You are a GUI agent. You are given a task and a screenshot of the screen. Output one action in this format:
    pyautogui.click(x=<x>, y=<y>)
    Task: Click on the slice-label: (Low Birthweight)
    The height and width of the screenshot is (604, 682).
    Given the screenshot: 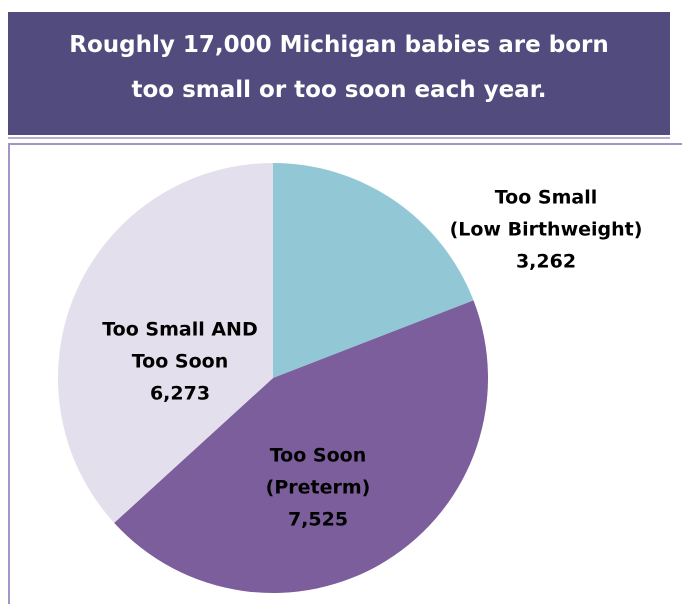 What is the action you would take?
    pyautogui.click(x=546, y=230)
    